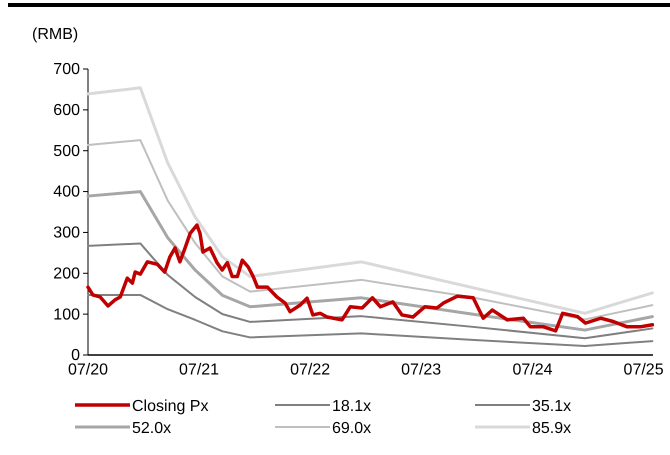 This screenshot has height=455, width=670. I want to click on legend-label: Closing Px, so click(170, 406).